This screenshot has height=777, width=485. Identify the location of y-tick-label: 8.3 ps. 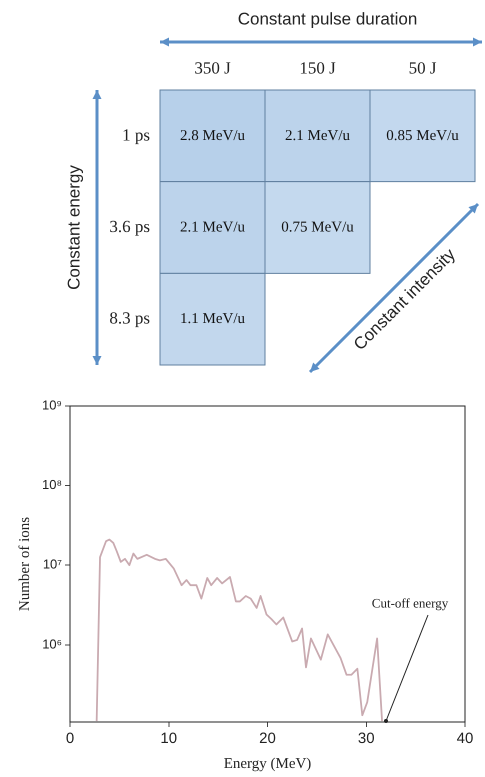
(129, 318).